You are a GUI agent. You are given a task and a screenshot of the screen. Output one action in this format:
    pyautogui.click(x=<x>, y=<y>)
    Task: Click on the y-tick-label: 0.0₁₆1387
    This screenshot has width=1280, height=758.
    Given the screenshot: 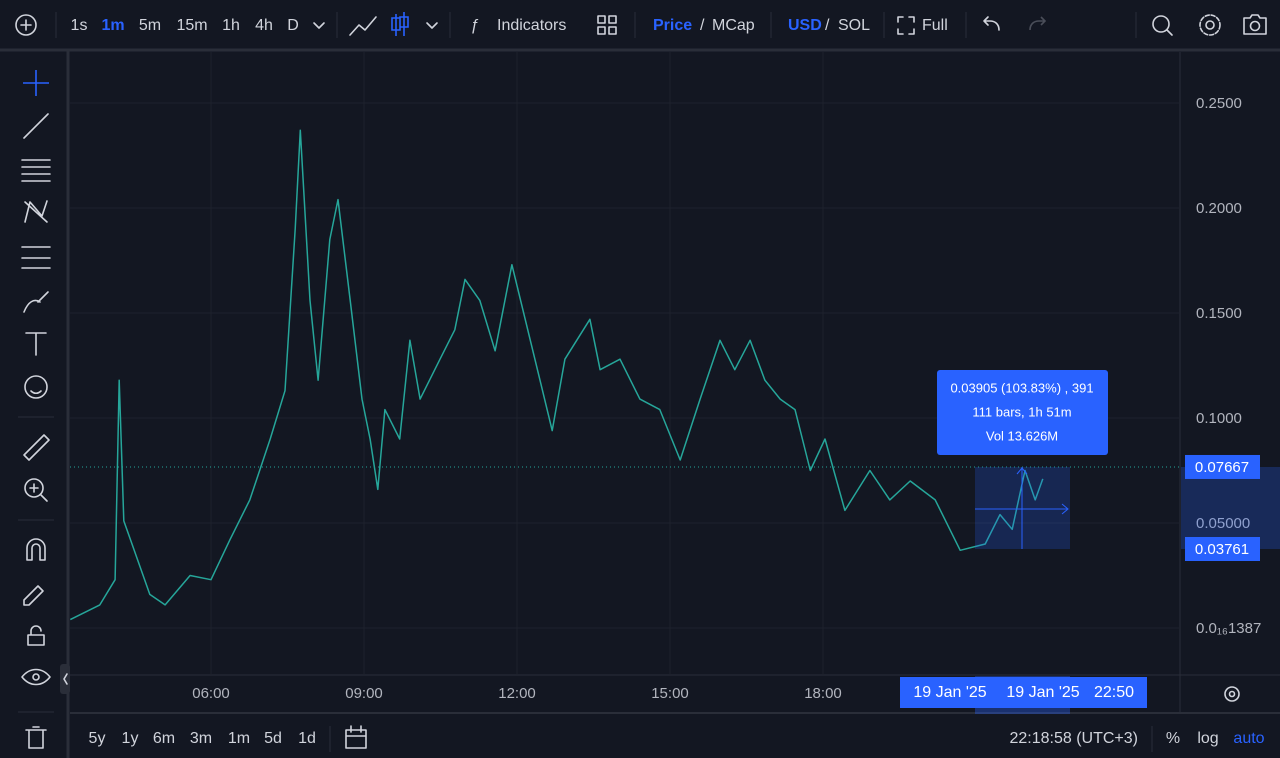 What is the action you would take?
    pyautogui.click(x=1228, y=628)
    